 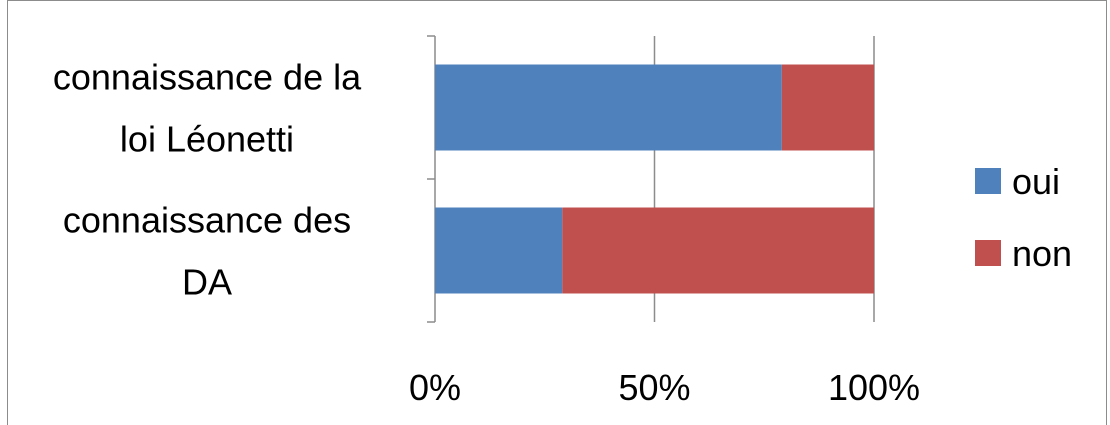 I want to click on legend-swatch-oui, so click(x=988, y=181).